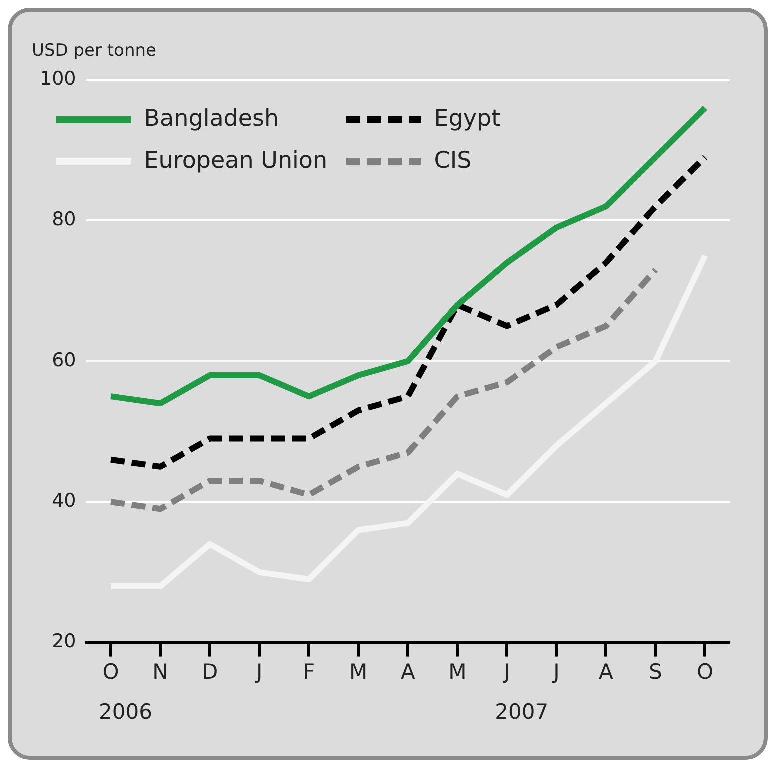 The width and height of the screenshot is (777, 768). What do you see at coordinates (212, 119) in the screenshot?
I see `legend-label: Bangladesh` at bounding box center [212, 119].